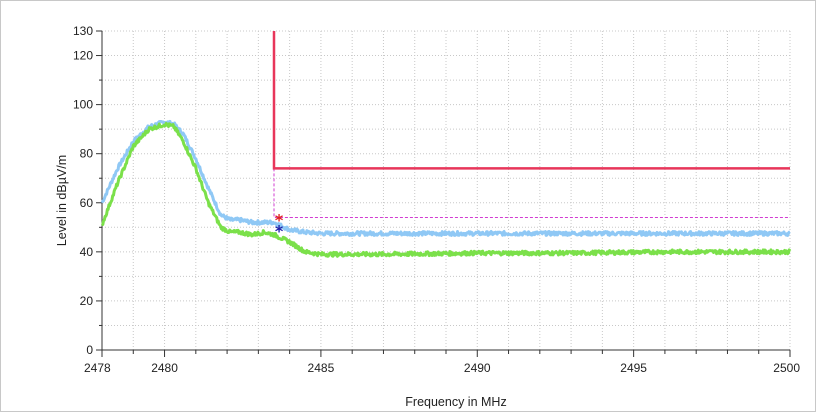 This screenshot has height=412, width=816. Describe the element at coordinates (531, 193) in the screenshot. I see `marker-reference-line` at that location.